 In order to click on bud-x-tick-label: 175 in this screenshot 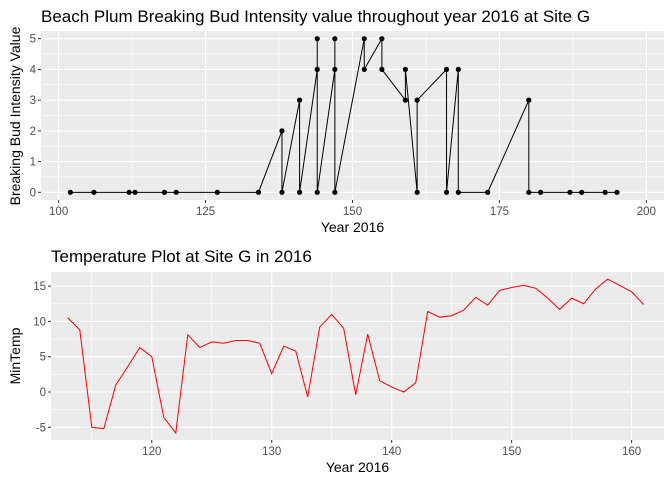, I will do `click(499, 212)`.